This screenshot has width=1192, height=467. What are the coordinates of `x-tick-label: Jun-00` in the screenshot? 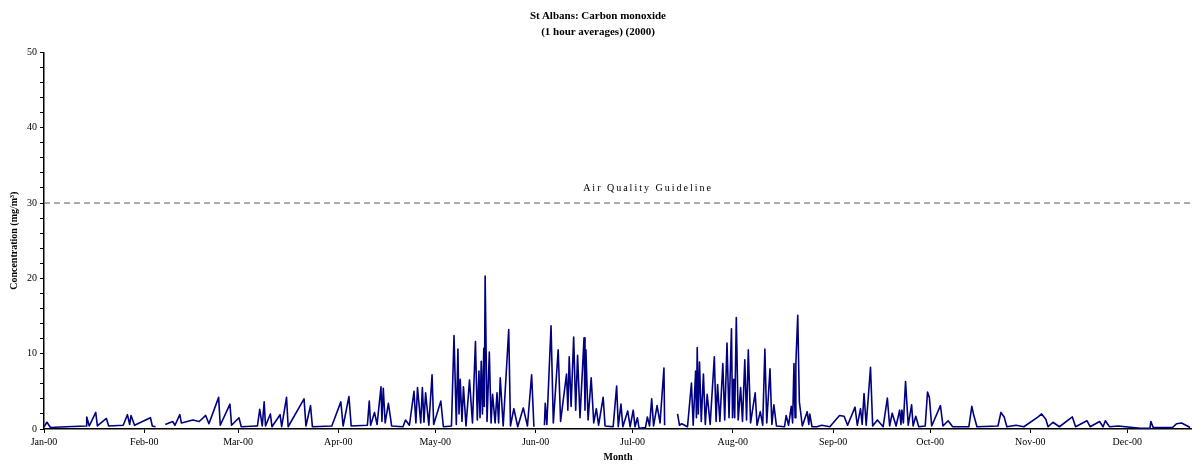 It's located at (535, 441).